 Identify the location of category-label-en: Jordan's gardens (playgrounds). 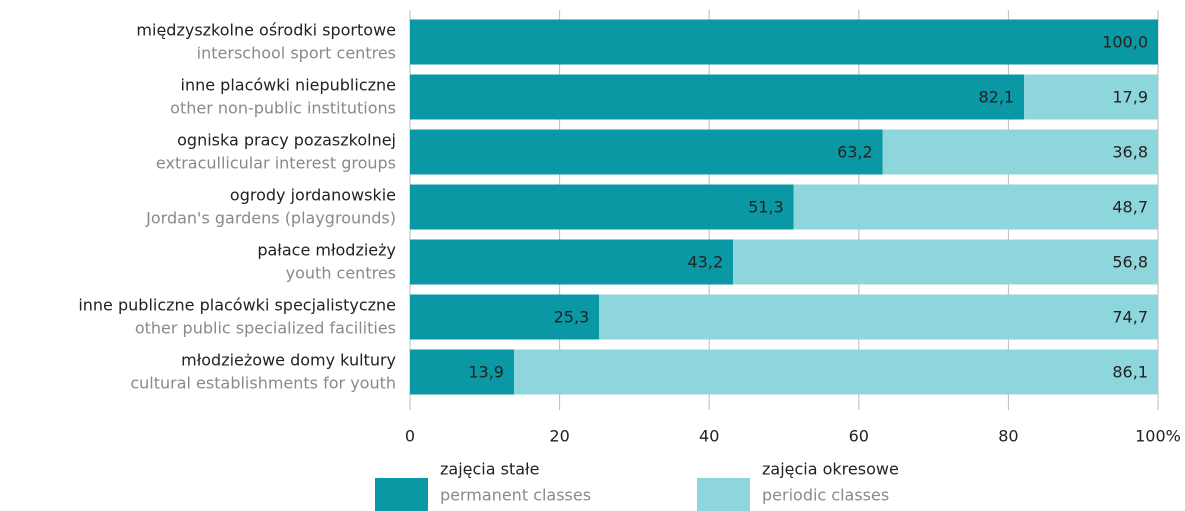
(270, 218).